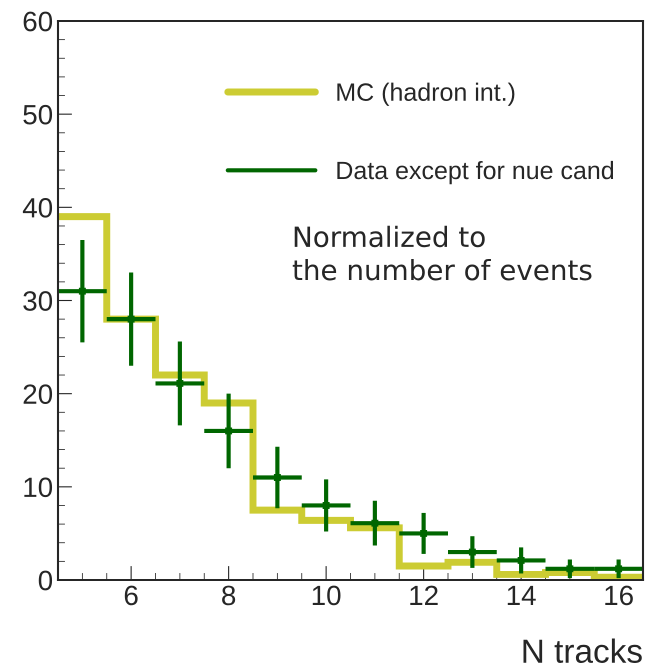 The width and height of the screenshot is (665, 672). Describe the element at coordinates (45, 580) in the screenshot. I see `y-tick-label: 0` at that location.